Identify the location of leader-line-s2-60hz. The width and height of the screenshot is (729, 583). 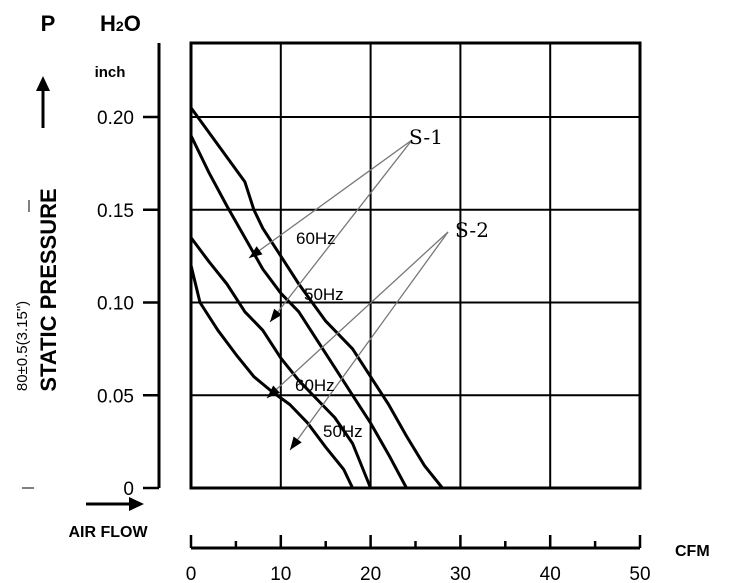
(357, 315).